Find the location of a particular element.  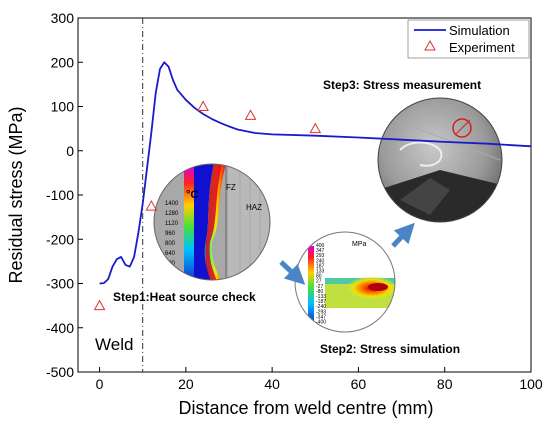

inset2-scale-label: -293 is located at coordinates (321, 312).